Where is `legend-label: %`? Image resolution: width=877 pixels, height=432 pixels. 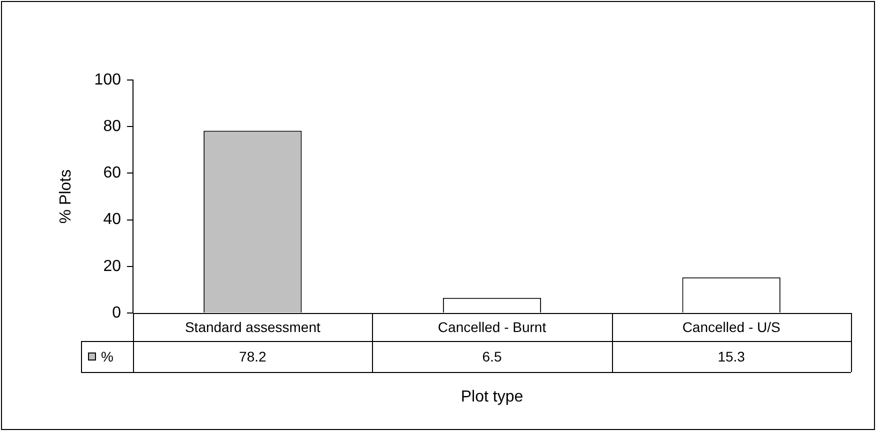 legend-label: % is located at coordinates (107, 356).